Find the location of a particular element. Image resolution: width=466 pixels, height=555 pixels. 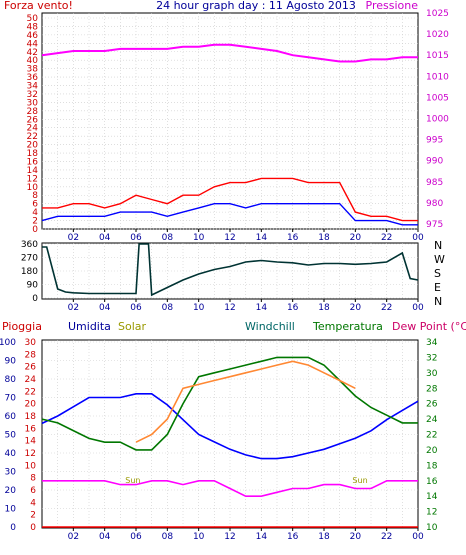

y-right-tick-label: 985 is located at coordinates (434, 183).